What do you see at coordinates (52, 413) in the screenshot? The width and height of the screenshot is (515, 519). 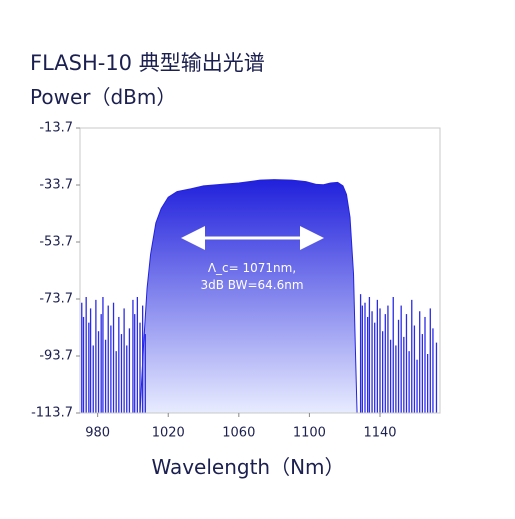 I see `y-tick-label: -113.7` at bounding box center [52, 413].